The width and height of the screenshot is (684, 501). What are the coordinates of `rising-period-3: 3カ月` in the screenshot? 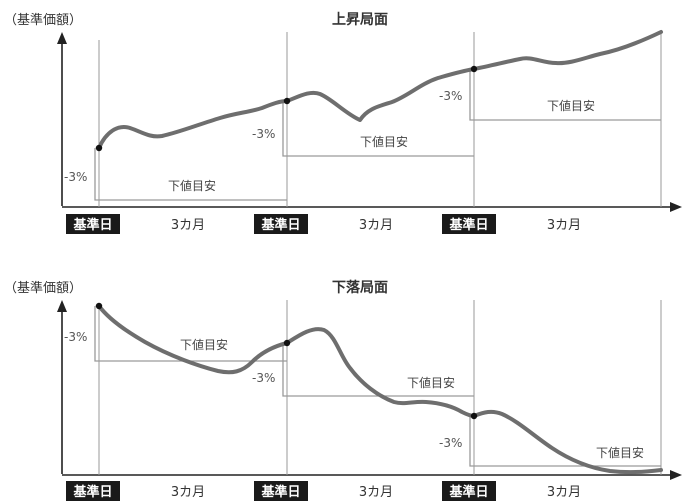 It's located at (564, 225).